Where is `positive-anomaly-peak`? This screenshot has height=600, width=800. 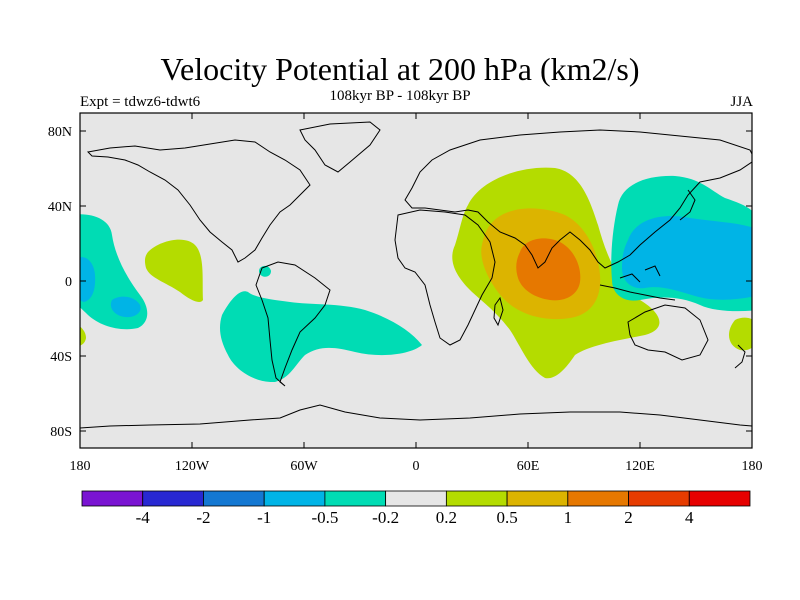
positive-anomaly-peak is located at coordinates (548, 269).